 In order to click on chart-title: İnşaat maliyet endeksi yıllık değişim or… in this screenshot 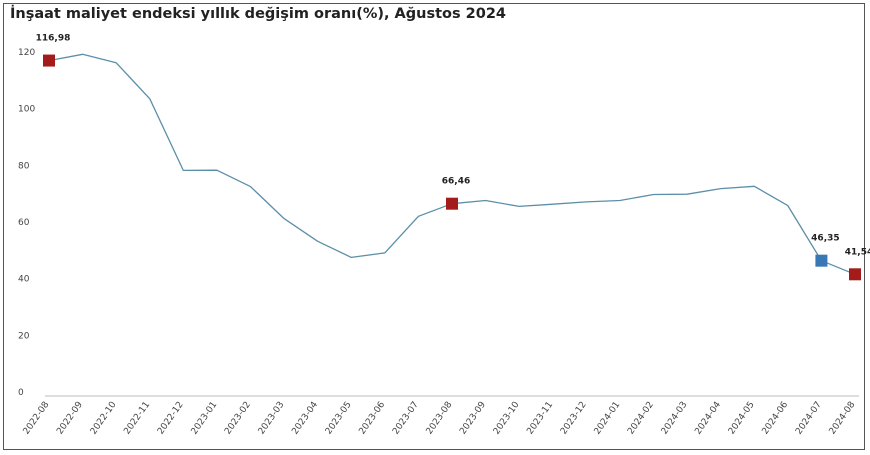, I will do `click(258, 14)`.